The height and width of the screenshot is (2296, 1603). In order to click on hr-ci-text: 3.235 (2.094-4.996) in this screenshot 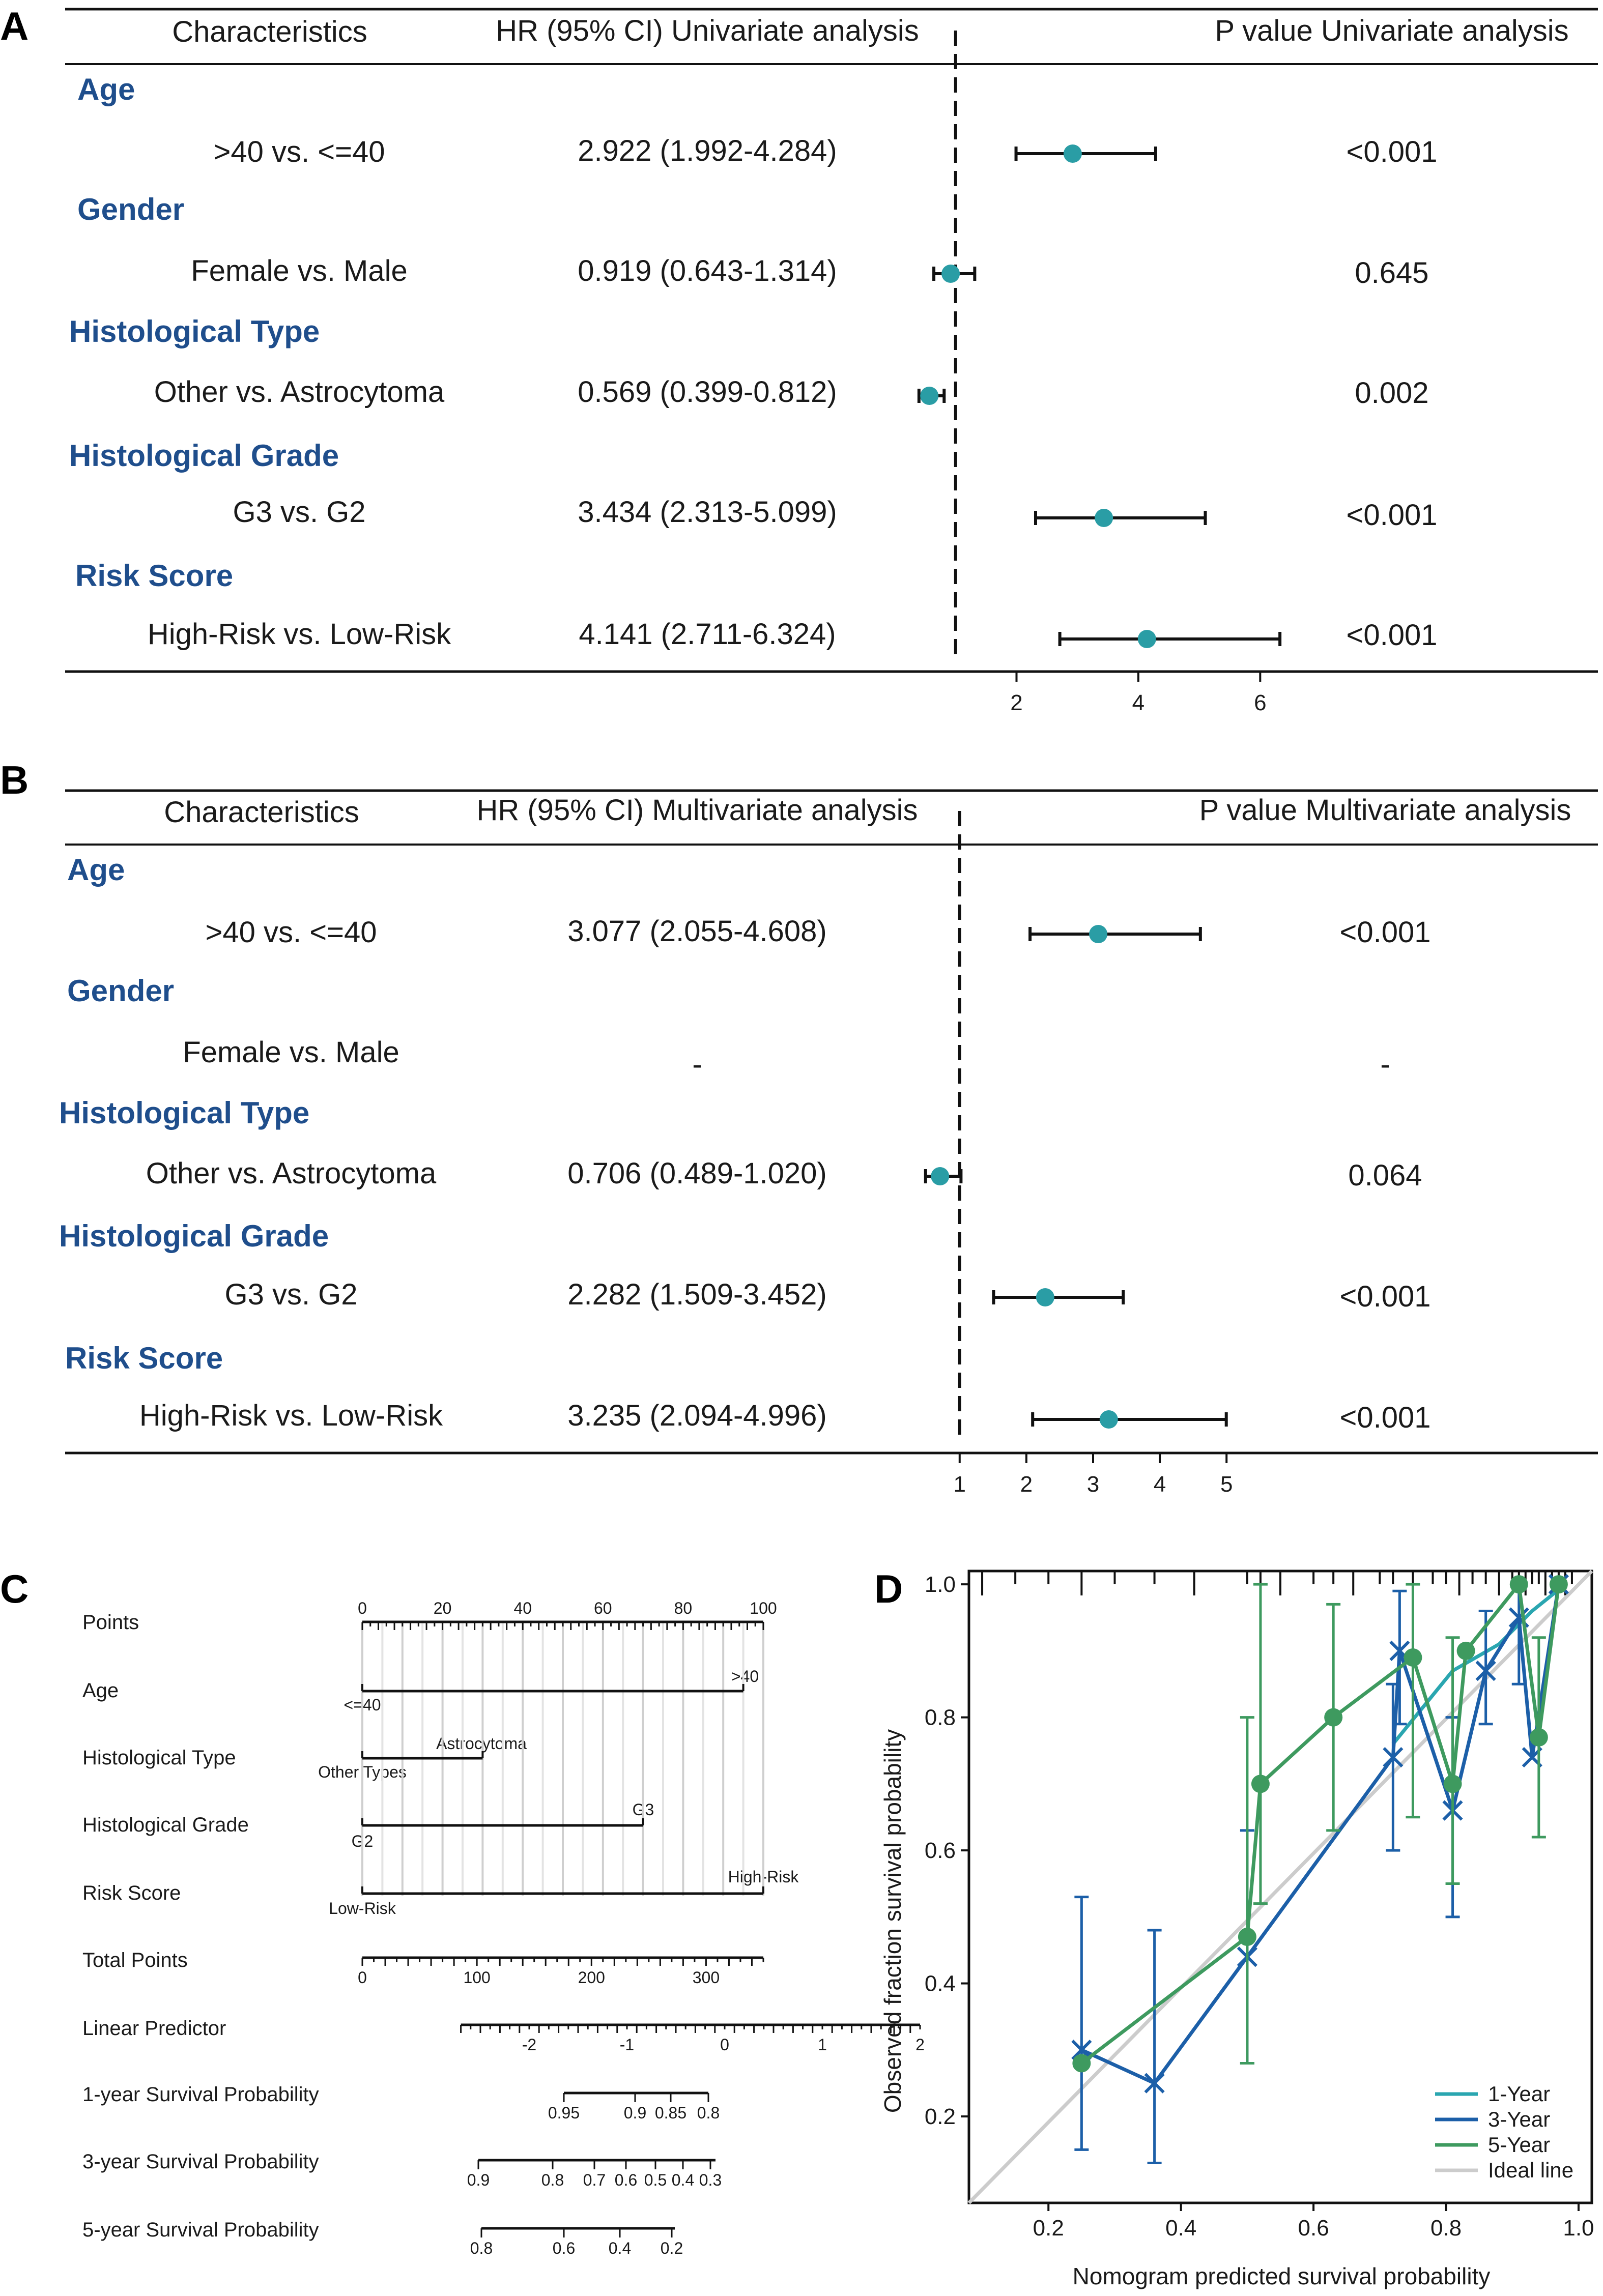, I will do `click(696, 1415)`.